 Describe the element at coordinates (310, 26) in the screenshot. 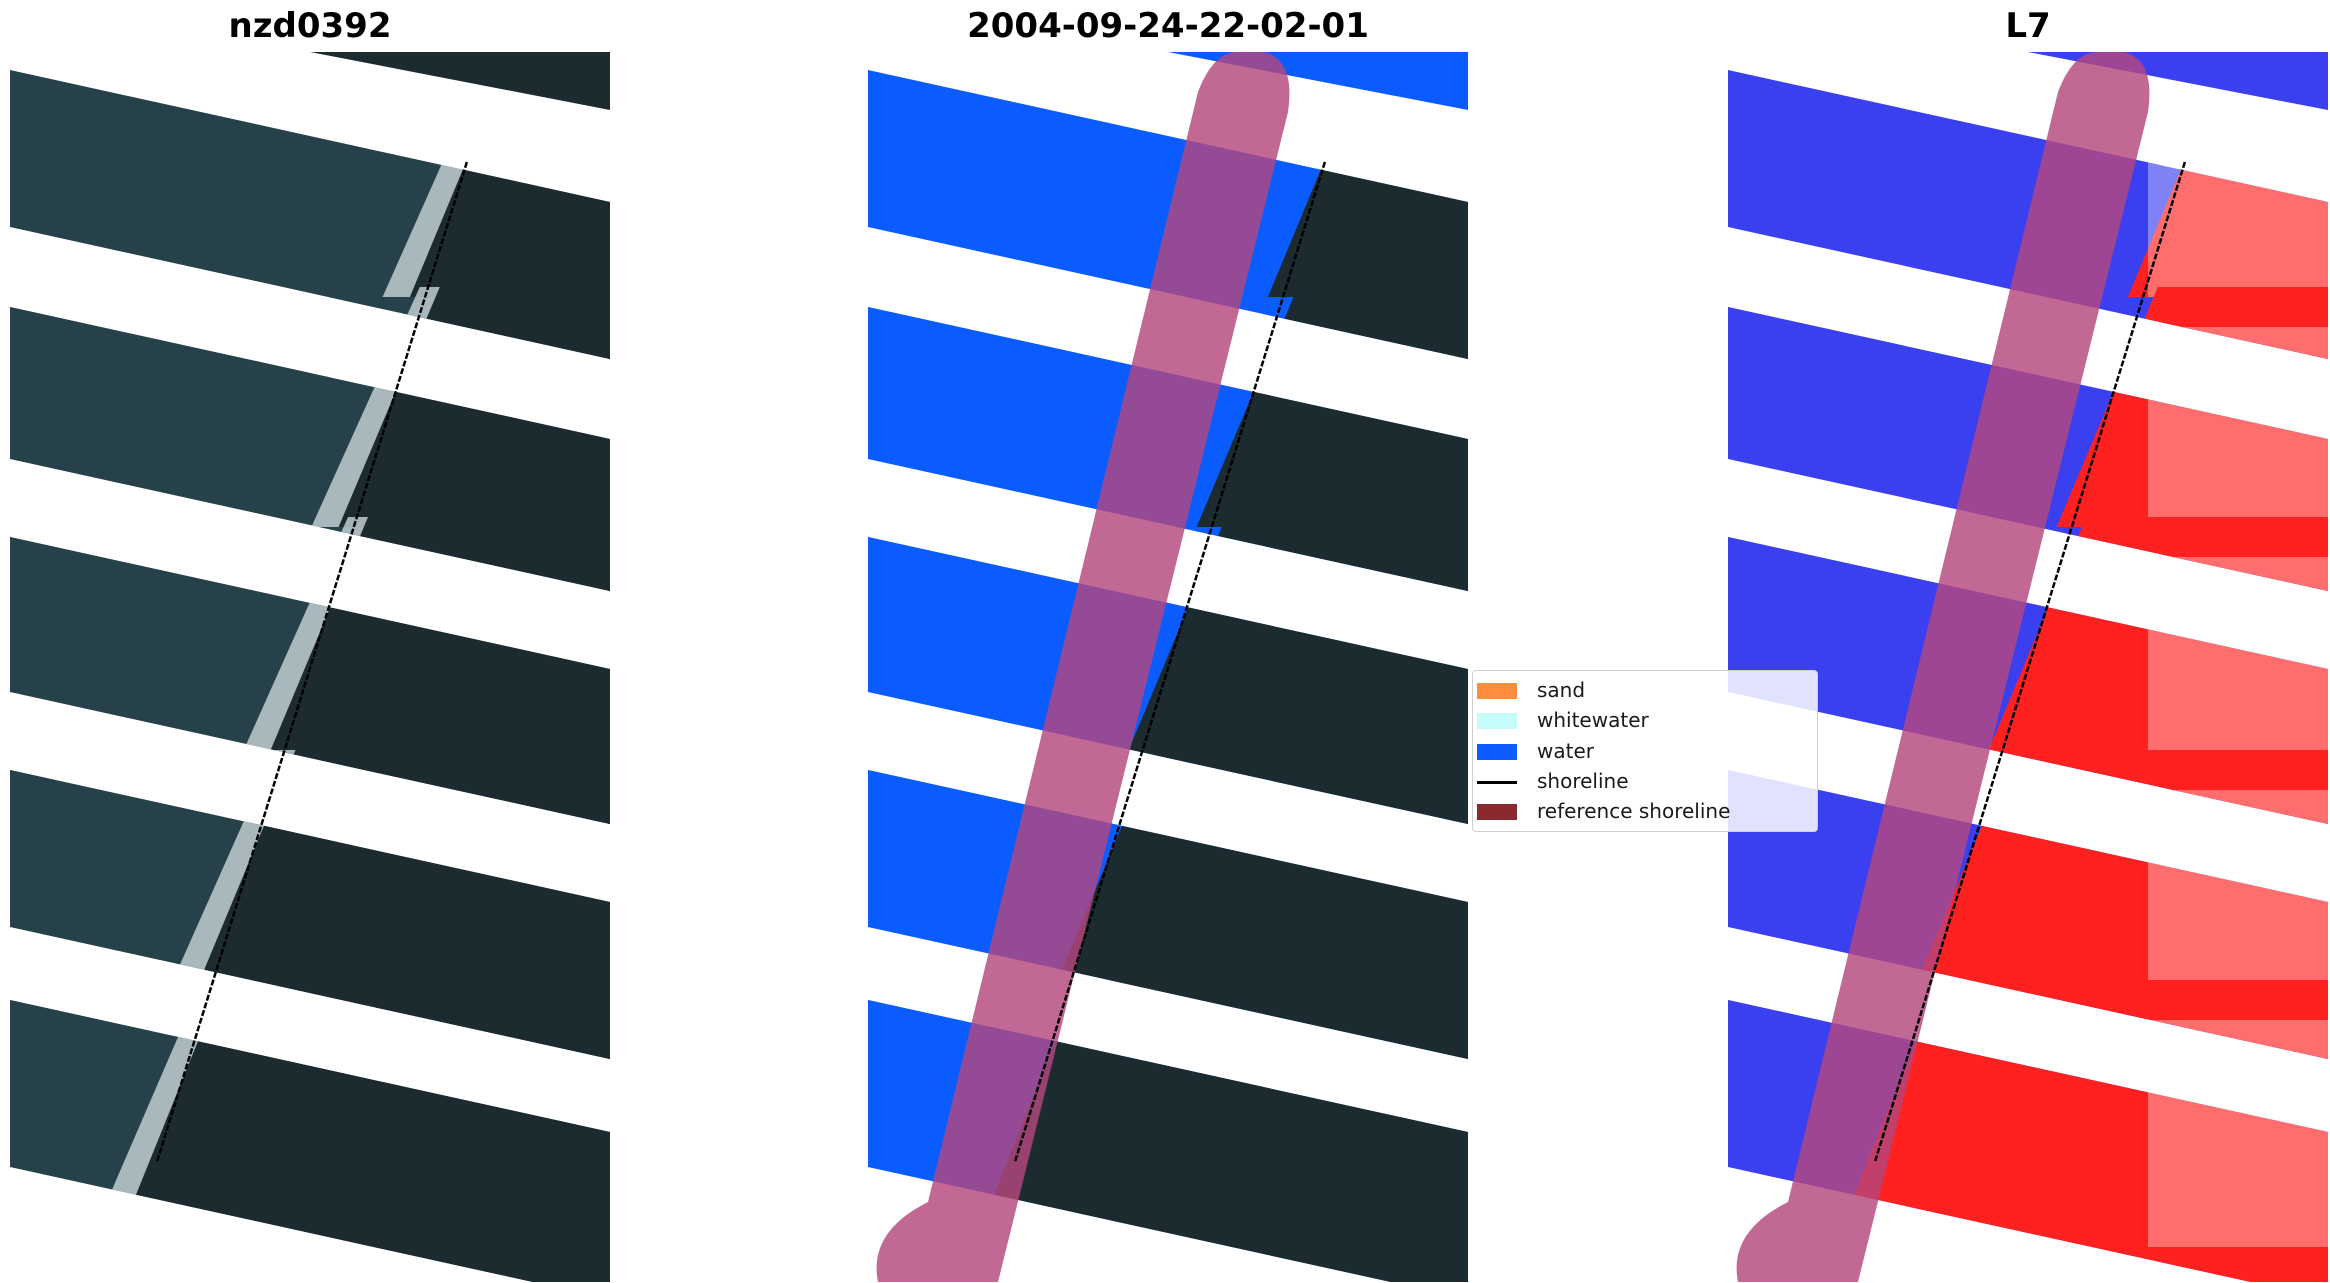

I see `panel-title-rgb: nzd0392` at that location.